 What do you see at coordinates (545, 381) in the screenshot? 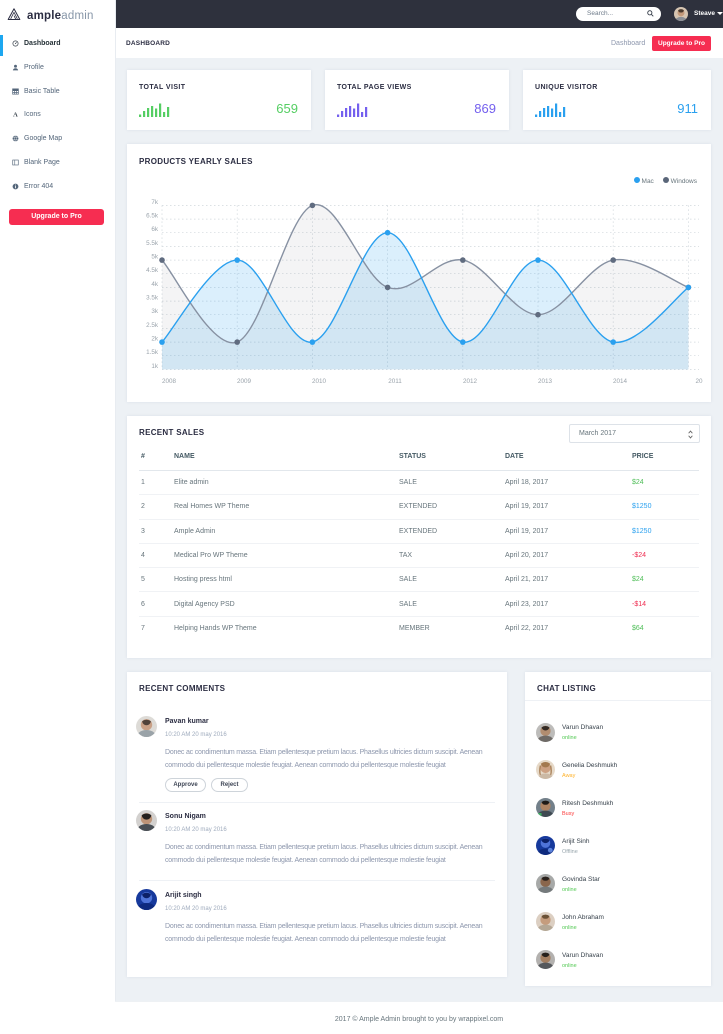
I see `svg-text: 2013` at bounding box center [545, 381].